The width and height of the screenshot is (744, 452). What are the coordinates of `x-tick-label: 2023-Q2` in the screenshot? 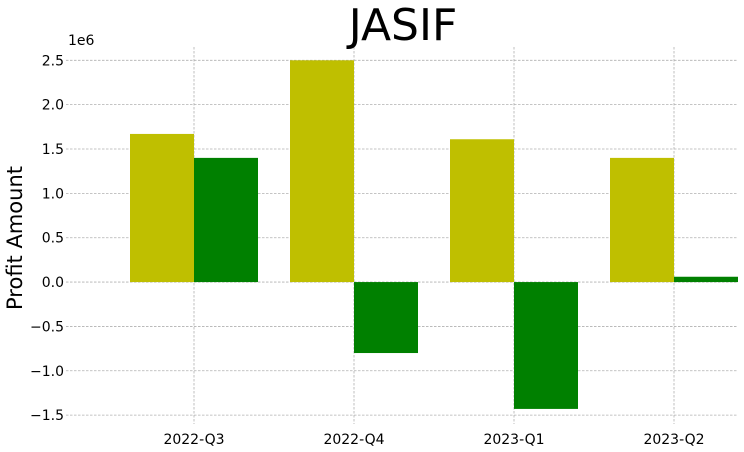 It's located at (673, 440).